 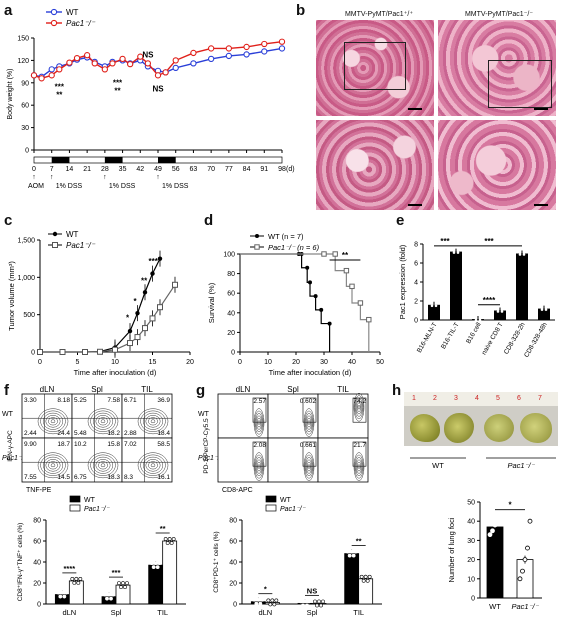 What do you see at coordinates (435, 398) in the screenshot?
I see `ruler-number: 2` at bounding box center [435, 398].